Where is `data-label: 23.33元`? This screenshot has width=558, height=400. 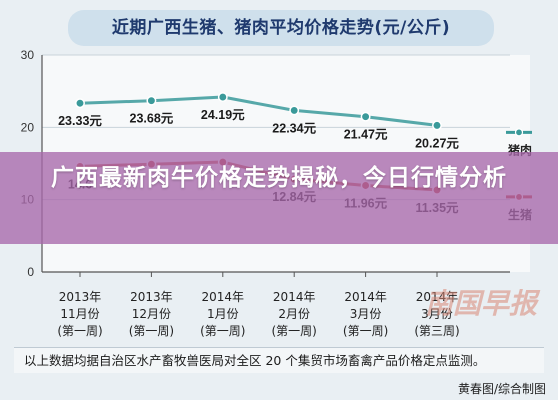
data-label: 23.33元 is located at coordinates (80, 121).